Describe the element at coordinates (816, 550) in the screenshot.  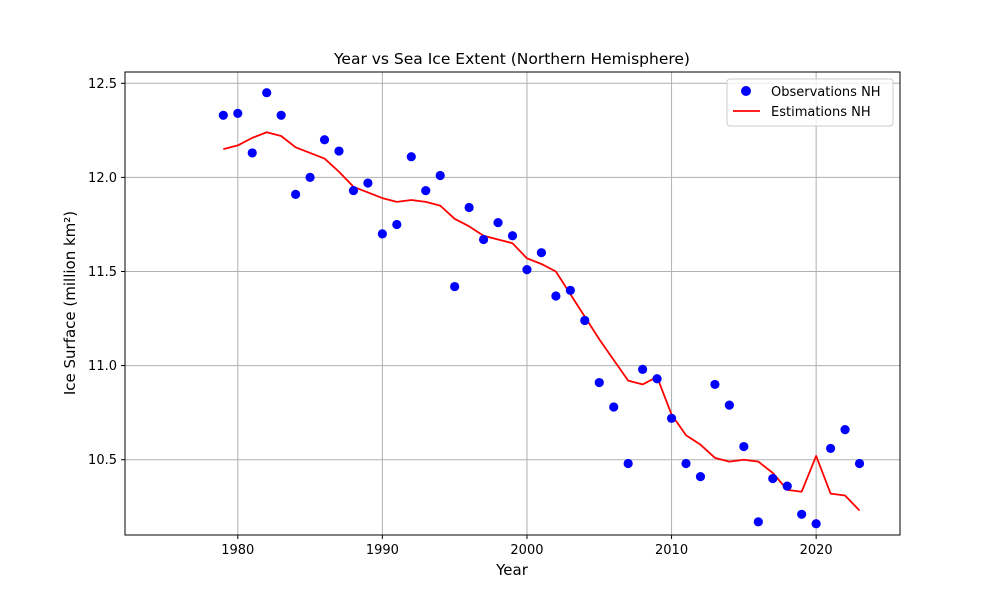
I see `x-tick-label: 2020` at that location.